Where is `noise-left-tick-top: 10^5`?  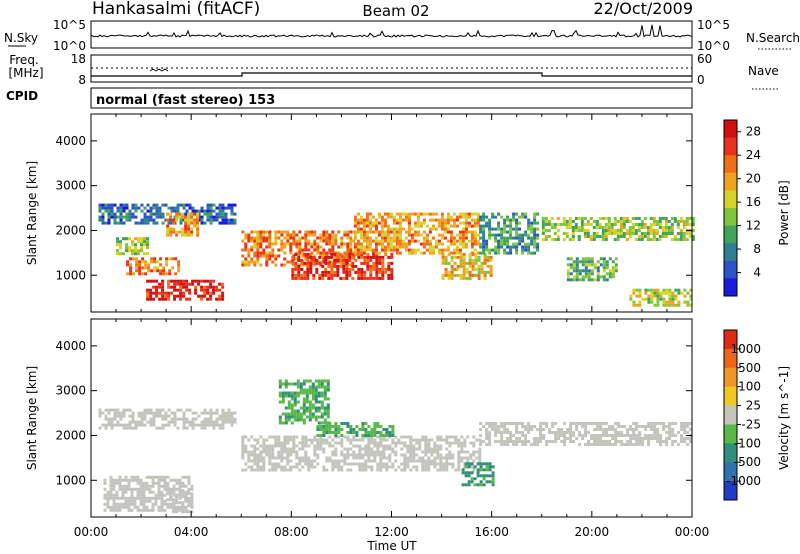
noise-left-tick-top: 10^5 is located at coordinates (69, 25).